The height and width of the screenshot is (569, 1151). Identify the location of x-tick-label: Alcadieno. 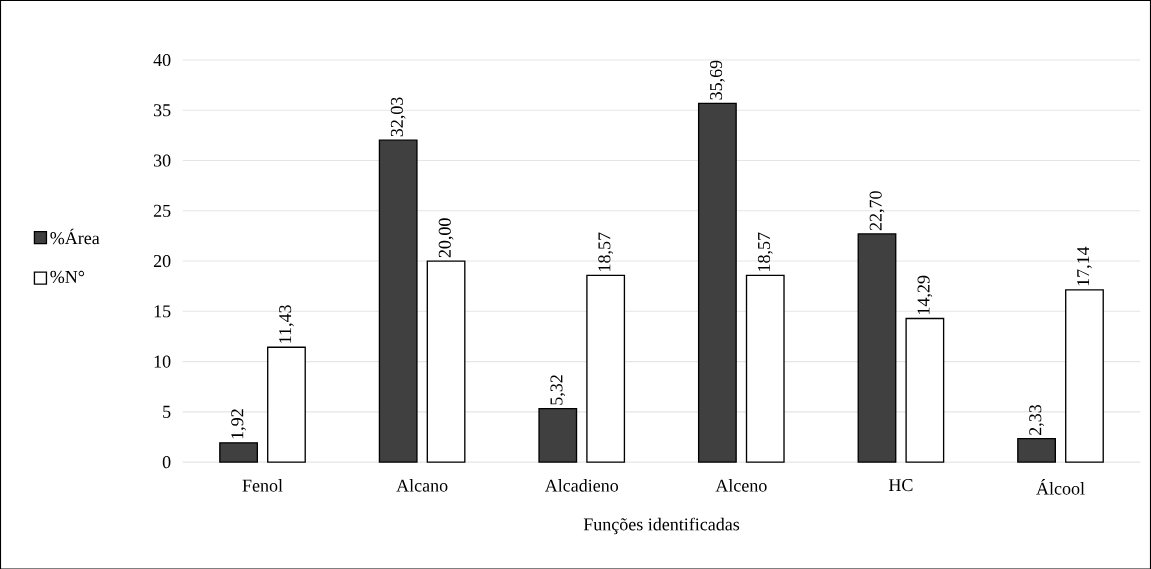
(581, 485).